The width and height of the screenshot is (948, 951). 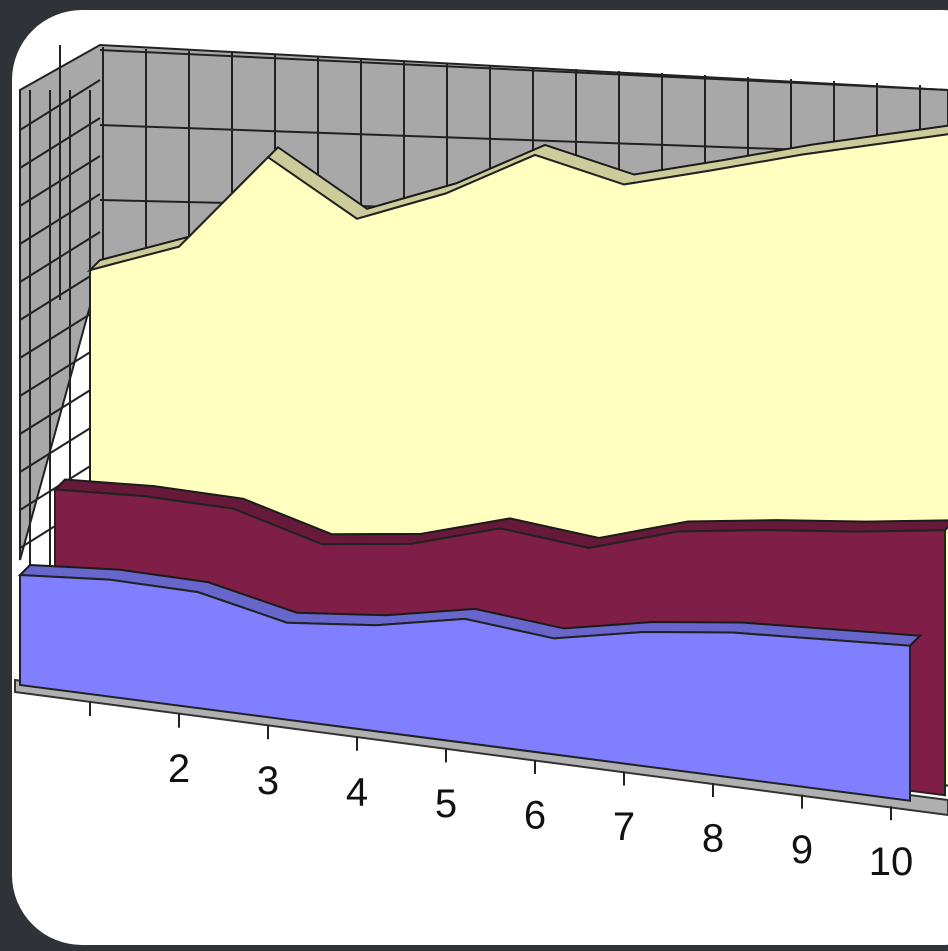 I want to click on x-tick-label: 9, so click(x=802, y=850).